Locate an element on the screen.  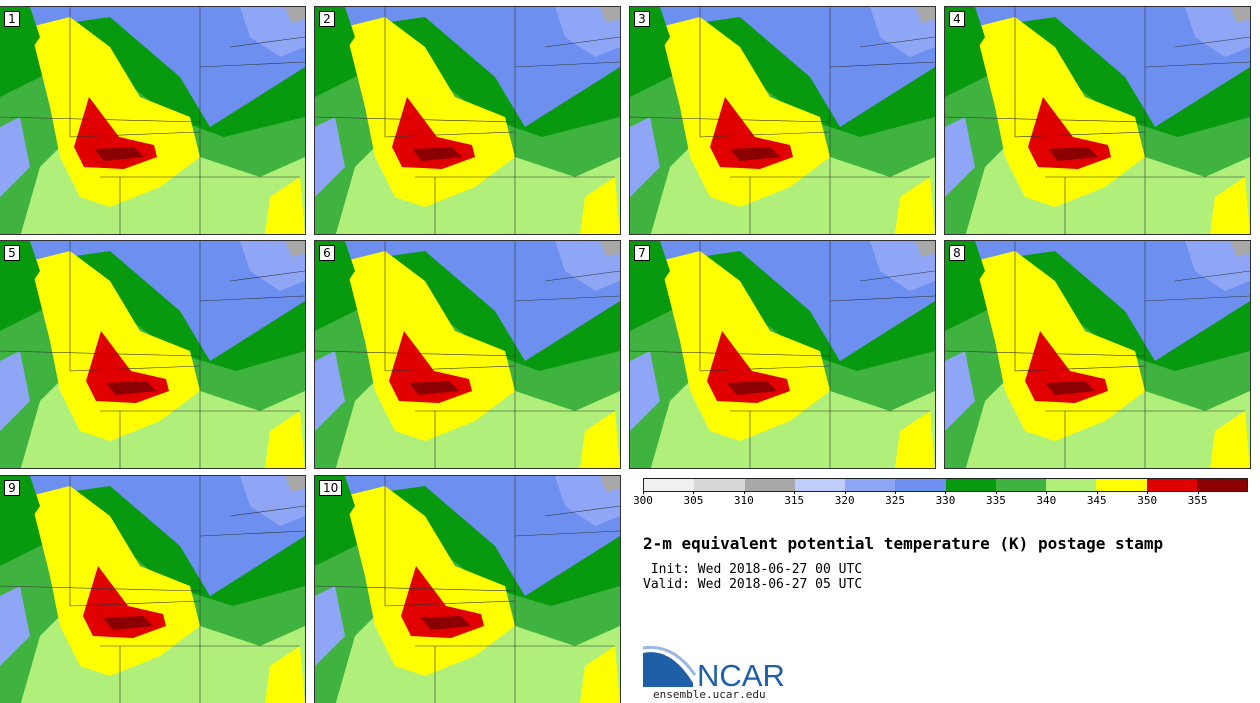
panel-number: 4 is located at coordinates (957, 19).